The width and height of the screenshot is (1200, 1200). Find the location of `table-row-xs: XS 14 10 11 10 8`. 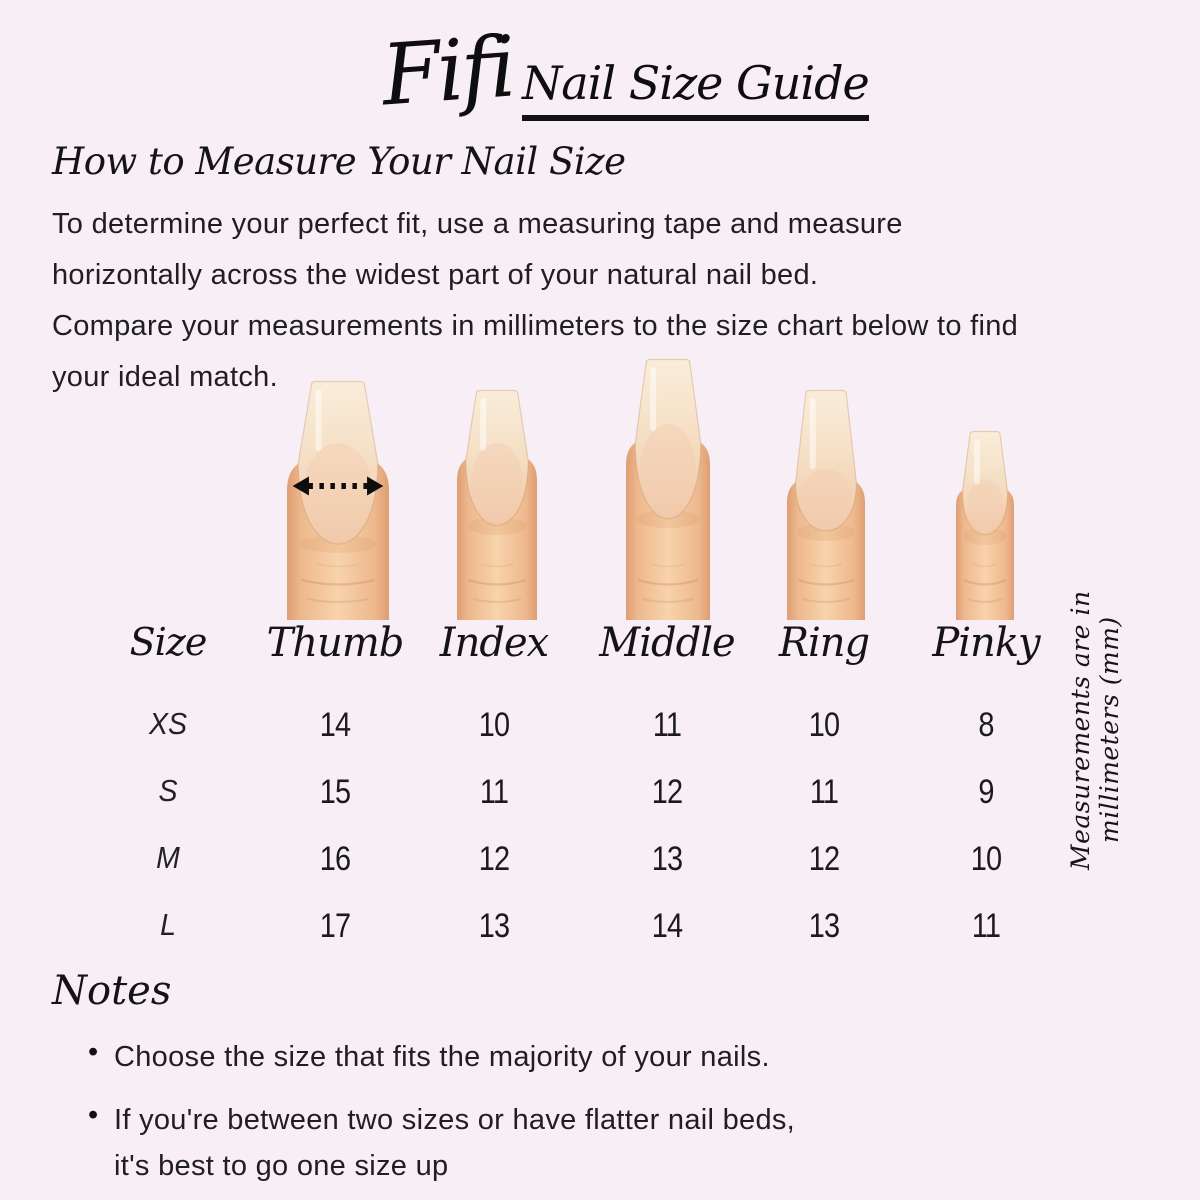

table-row-xs: XS 14 10 11 10 8 is located at coordinates (600, 731).